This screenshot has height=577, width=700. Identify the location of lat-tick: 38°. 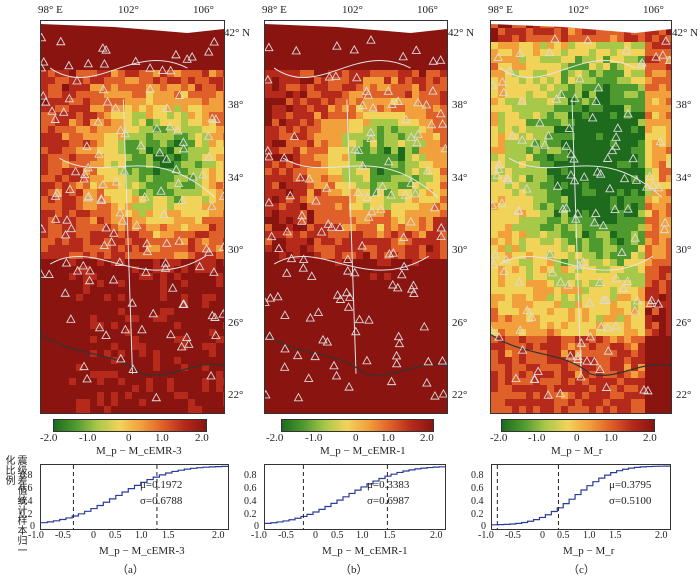
(236, 105).